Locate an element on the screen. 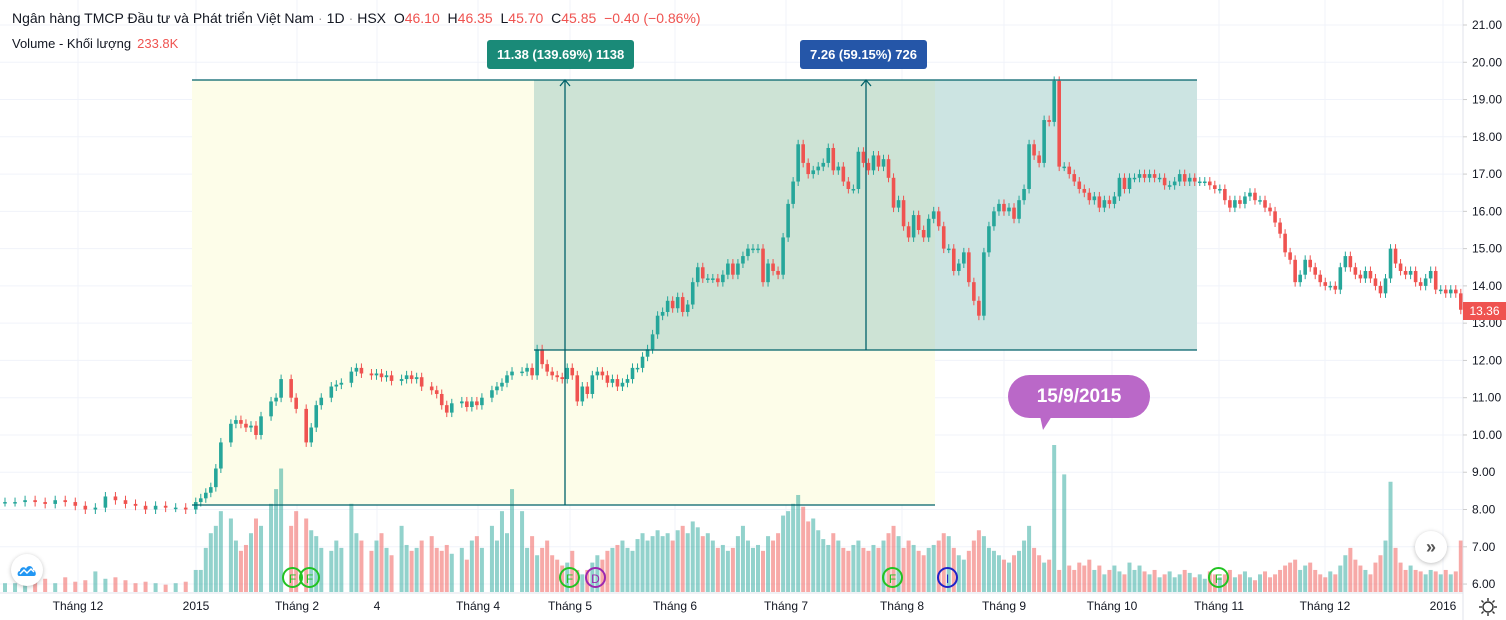 Image resolution: width=1506 pixels, height=620 pixels. interval: 1D is located at coordinates (335, 18).